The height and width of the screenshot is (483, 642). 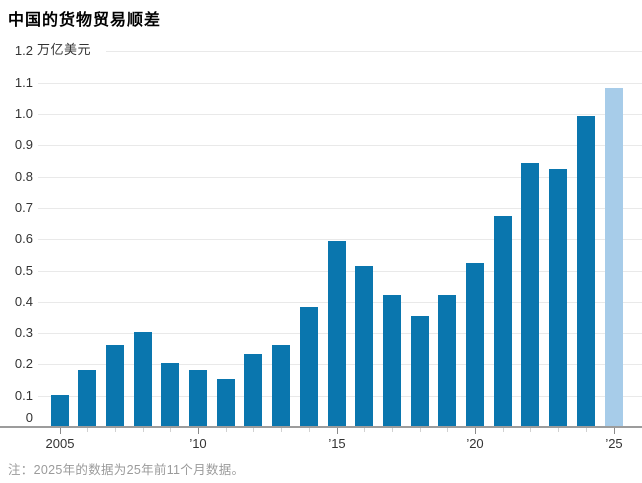 What do you see at coordinates (60, 410) in the screenshot?
I see `bar-2005` at bounding box center [60, 410].